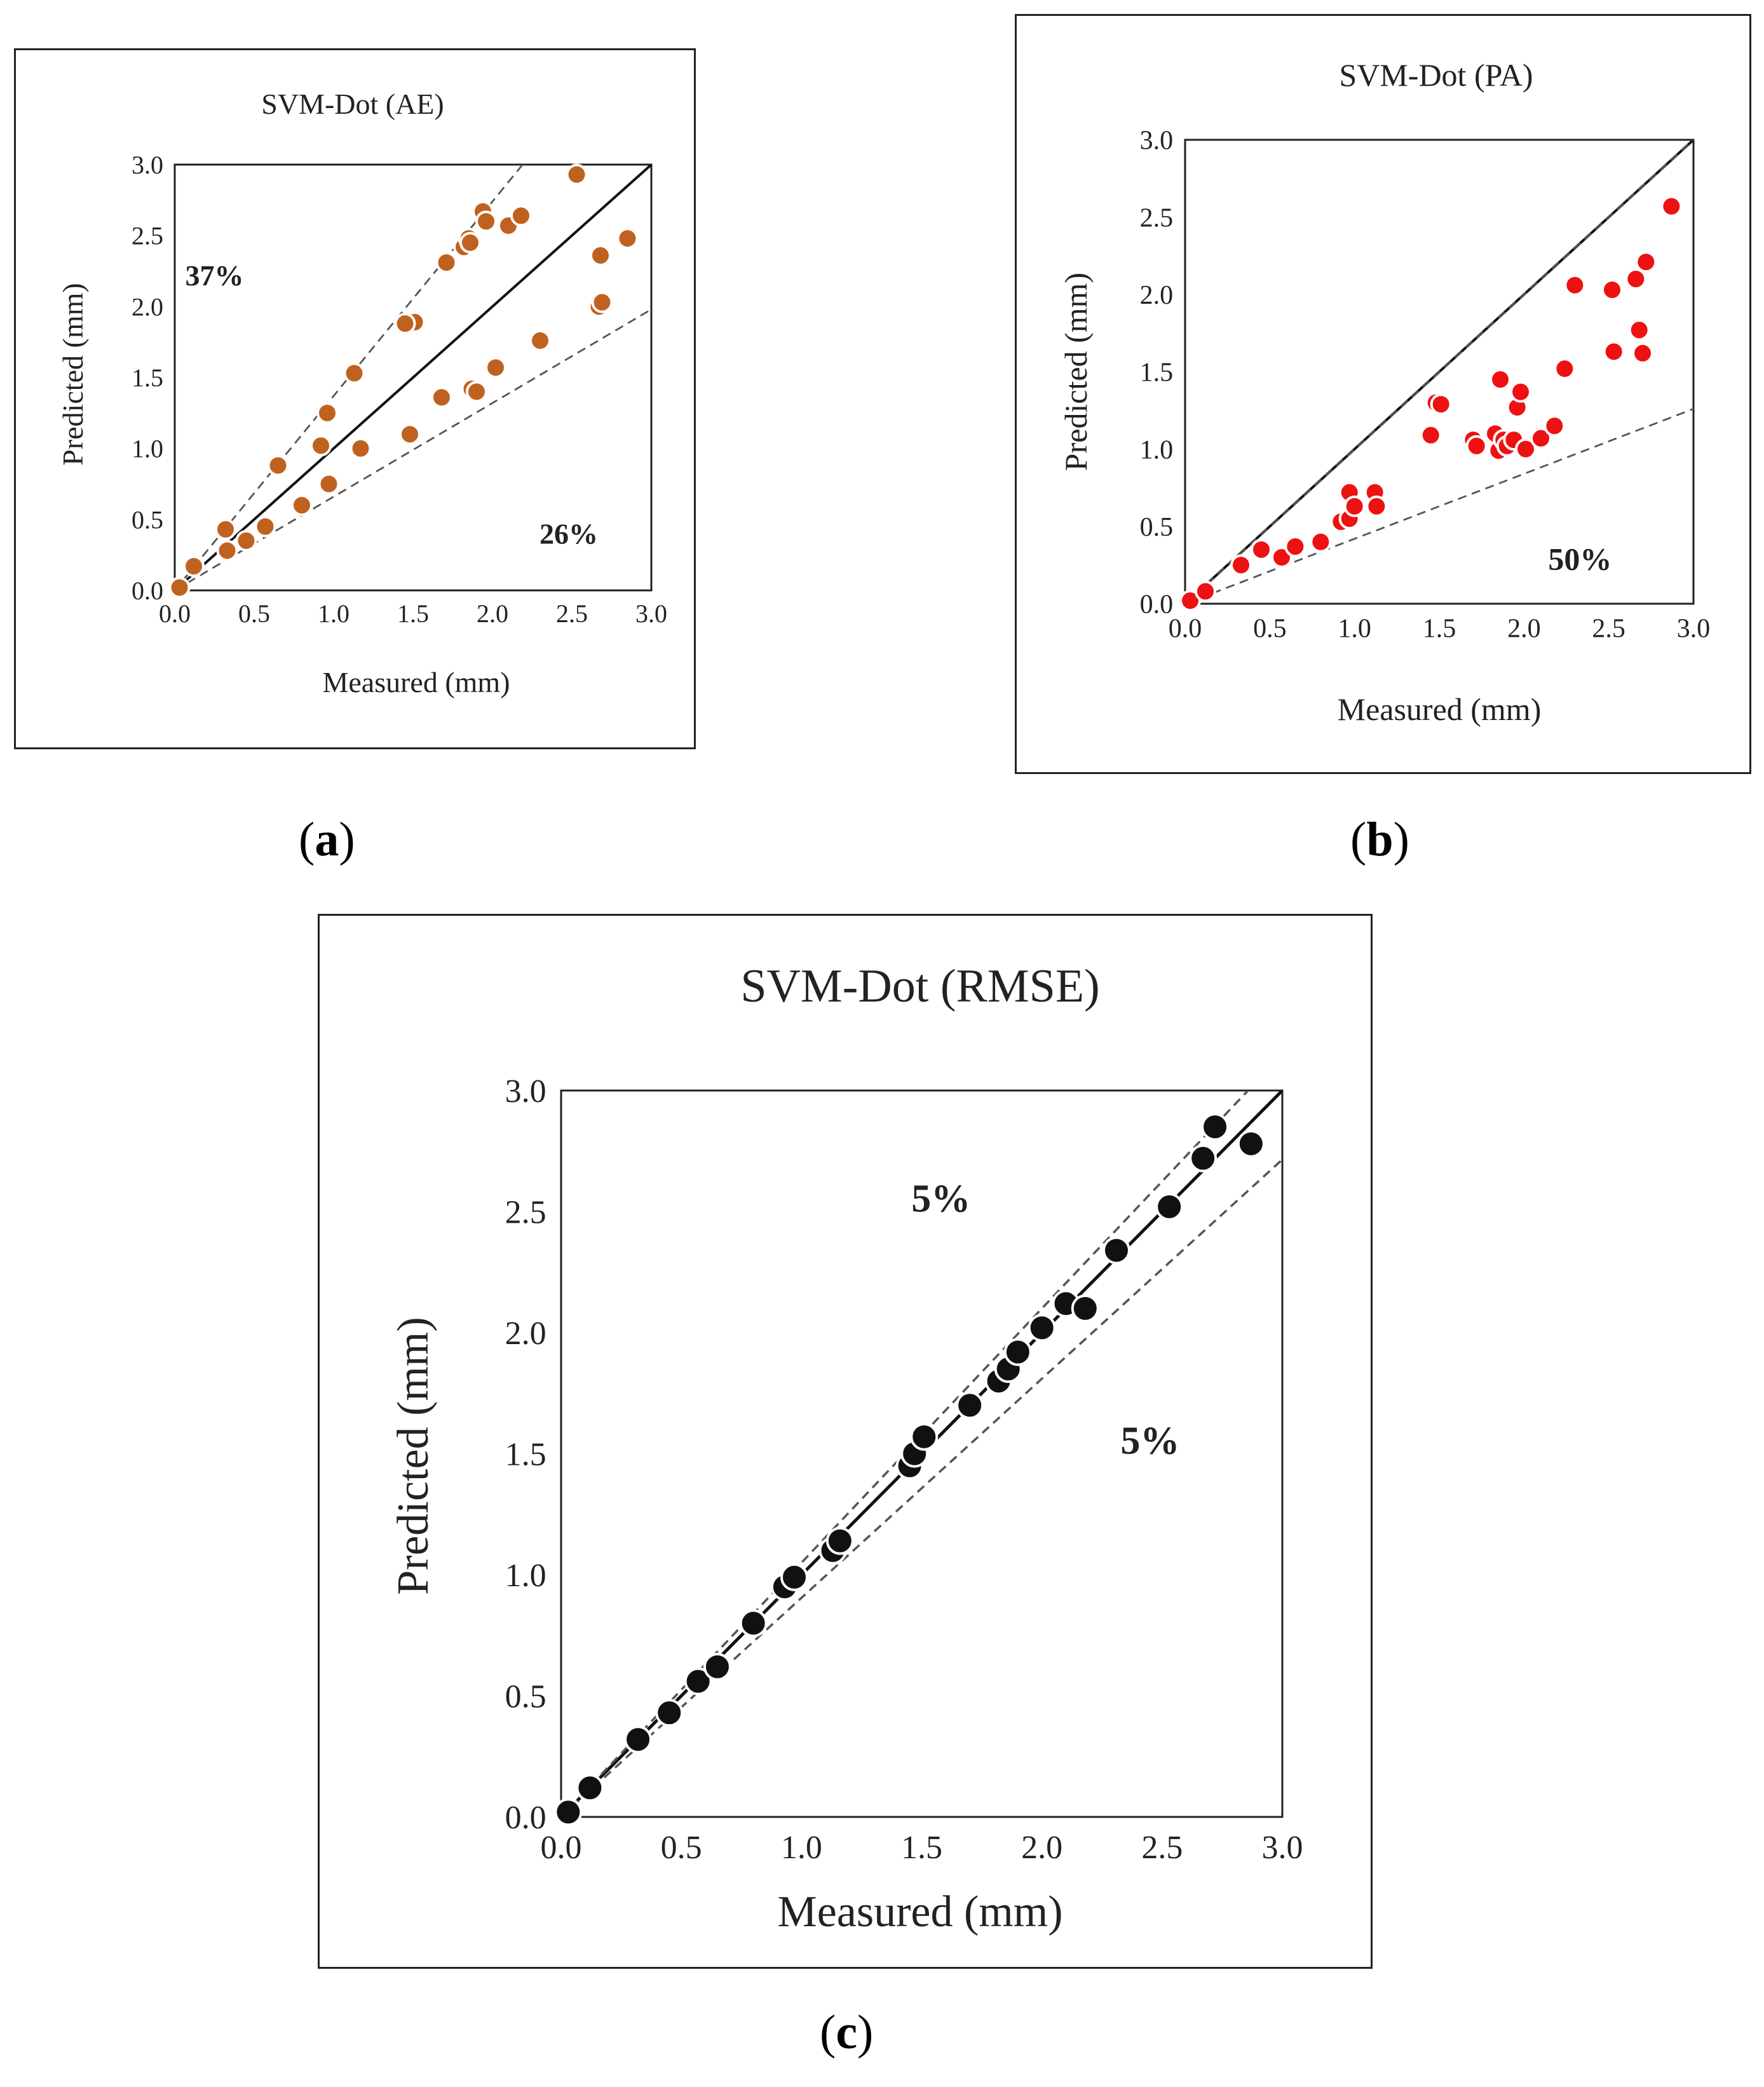 The height and width of the screenshot is (2087, 1764). What do you see at coordinates (1579, 558) in the screenshot?
I see `percent-annotation: 50%` at bounding box center [1579, 558].